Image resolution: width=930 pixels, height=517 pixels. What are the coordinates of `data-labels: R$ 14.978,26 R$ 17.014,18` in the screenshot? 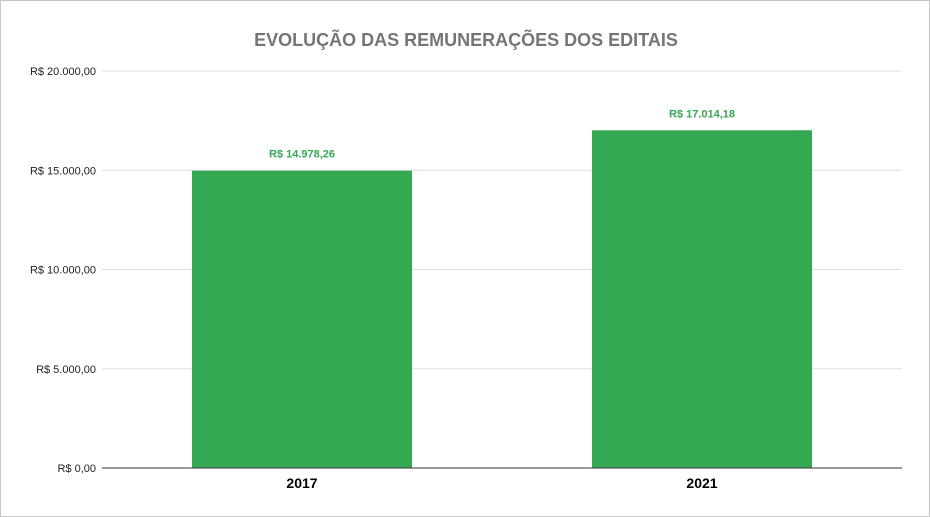 It's located at (502, 134).